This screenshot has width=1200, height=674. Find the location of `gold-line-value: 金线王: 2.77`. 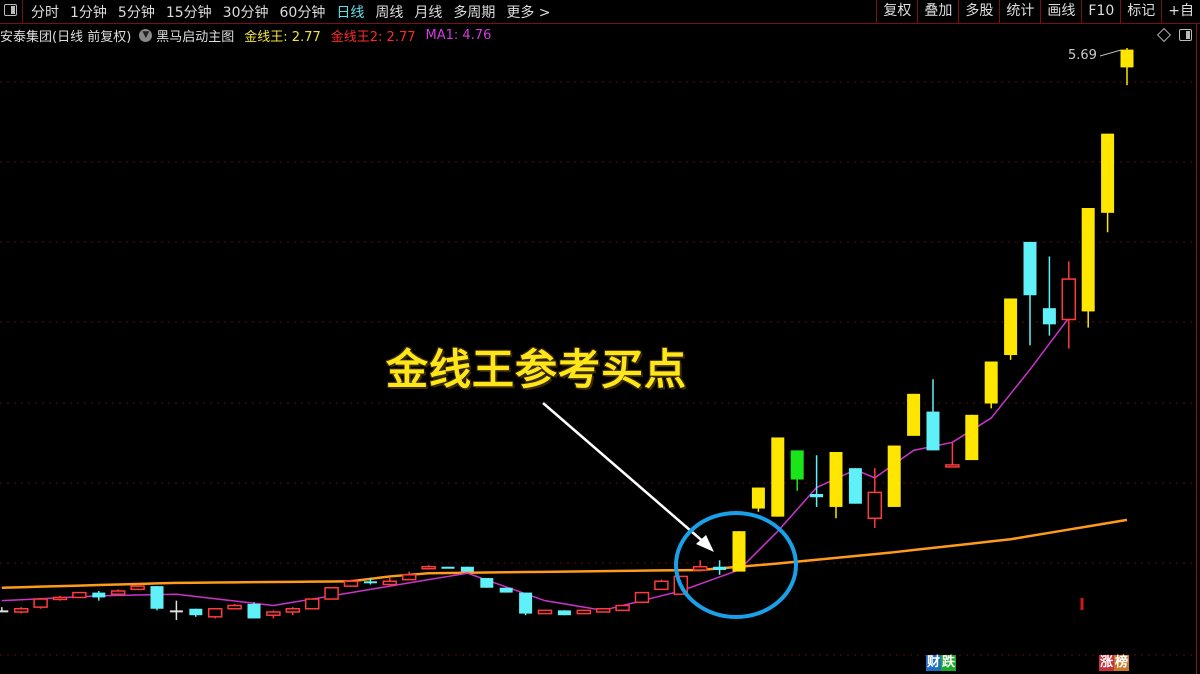

gold-line-value: 金线王: 2.77 is located at coordinates (282, 37).